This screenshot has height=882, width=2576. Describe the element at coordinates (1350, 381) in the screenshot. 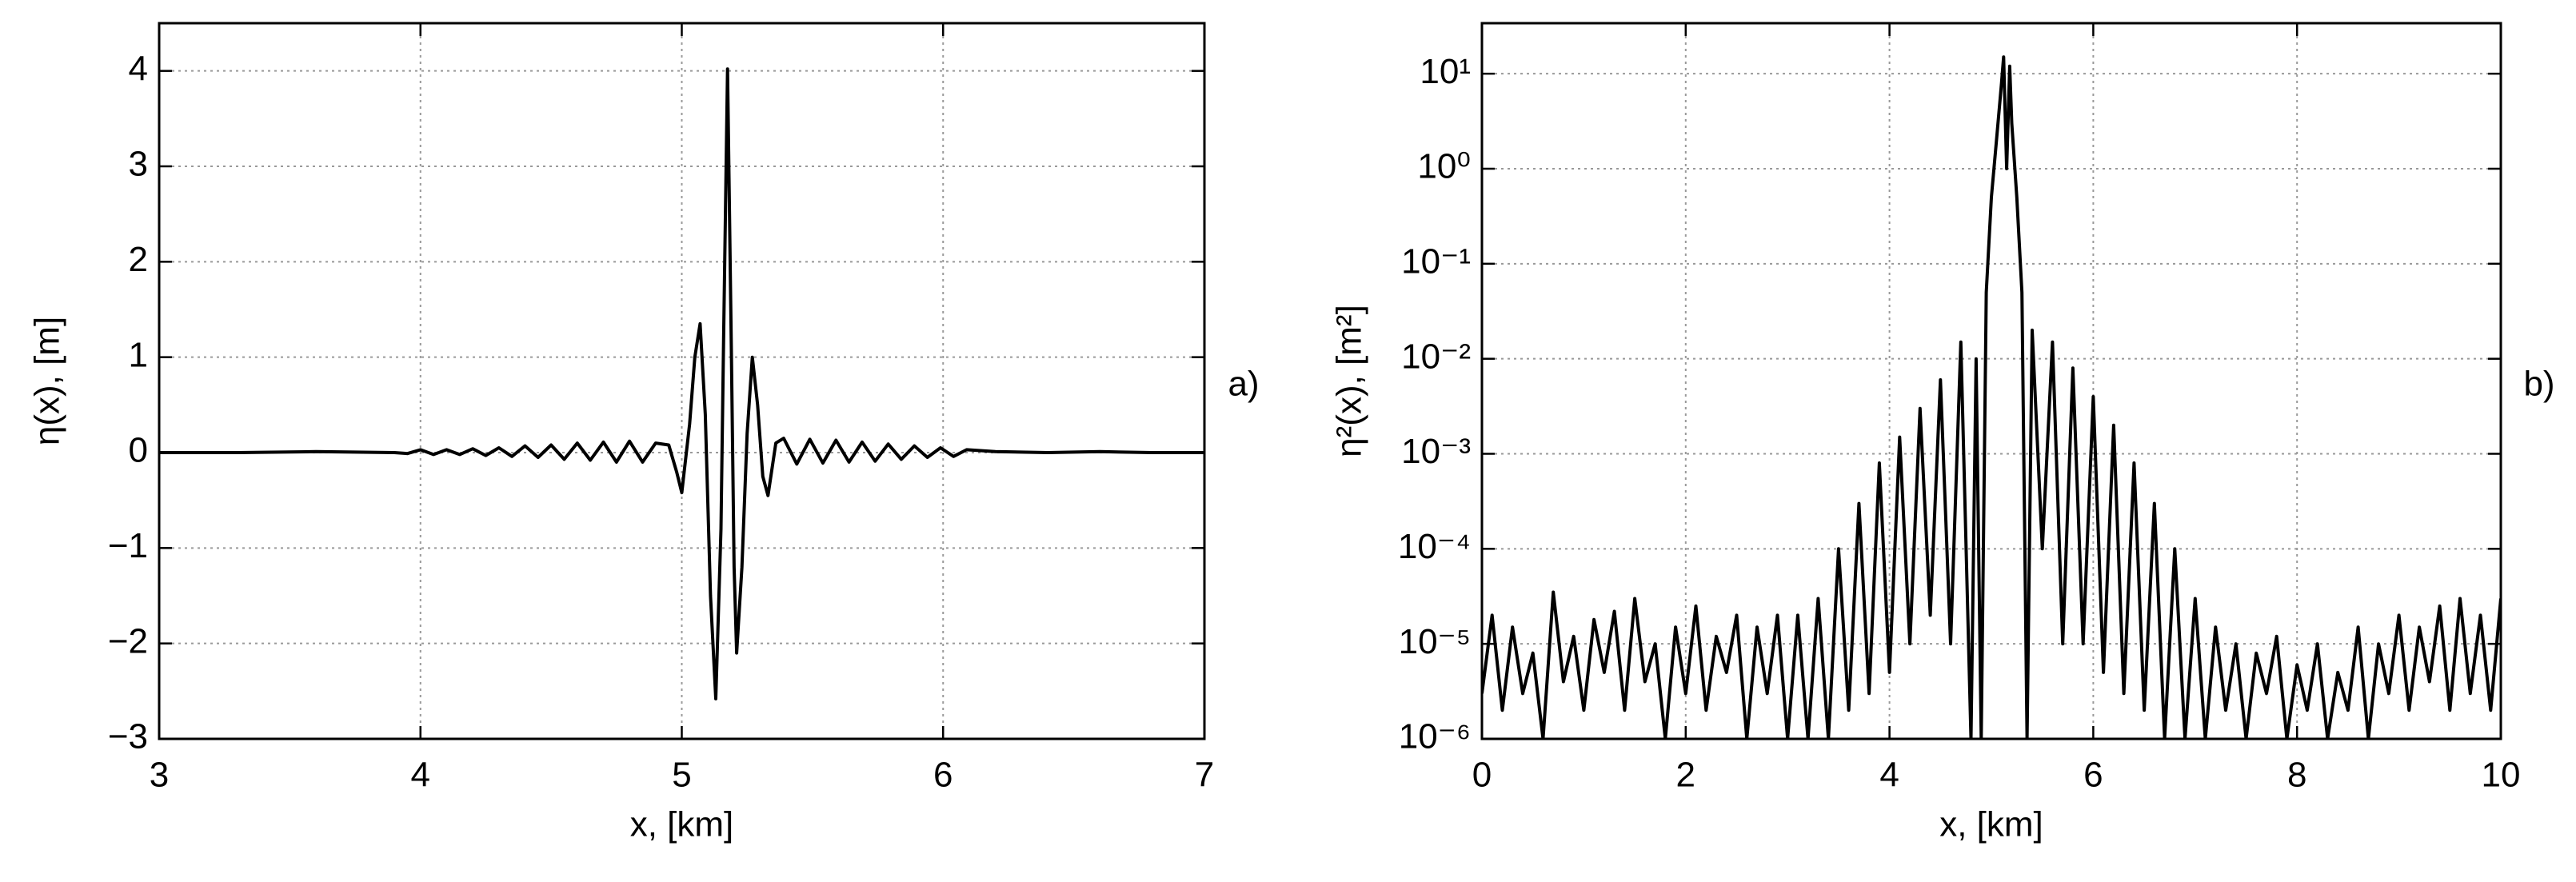

I see `y-axis-label: η²(x), [m²]` at that location.